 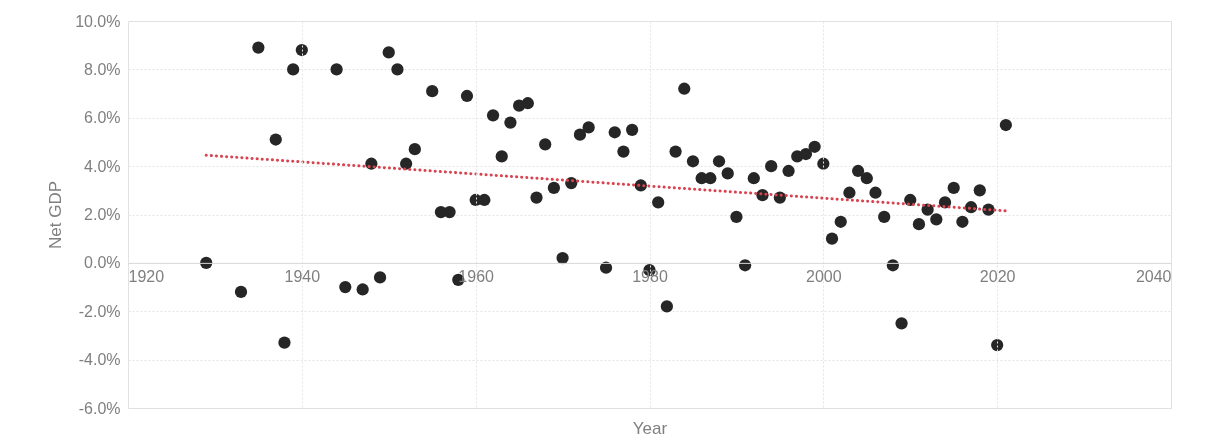 What do you see at coordinates (146, 277) in the screenshot?
I see `x-tick-label: 1920` at bounding box center [146, 277].